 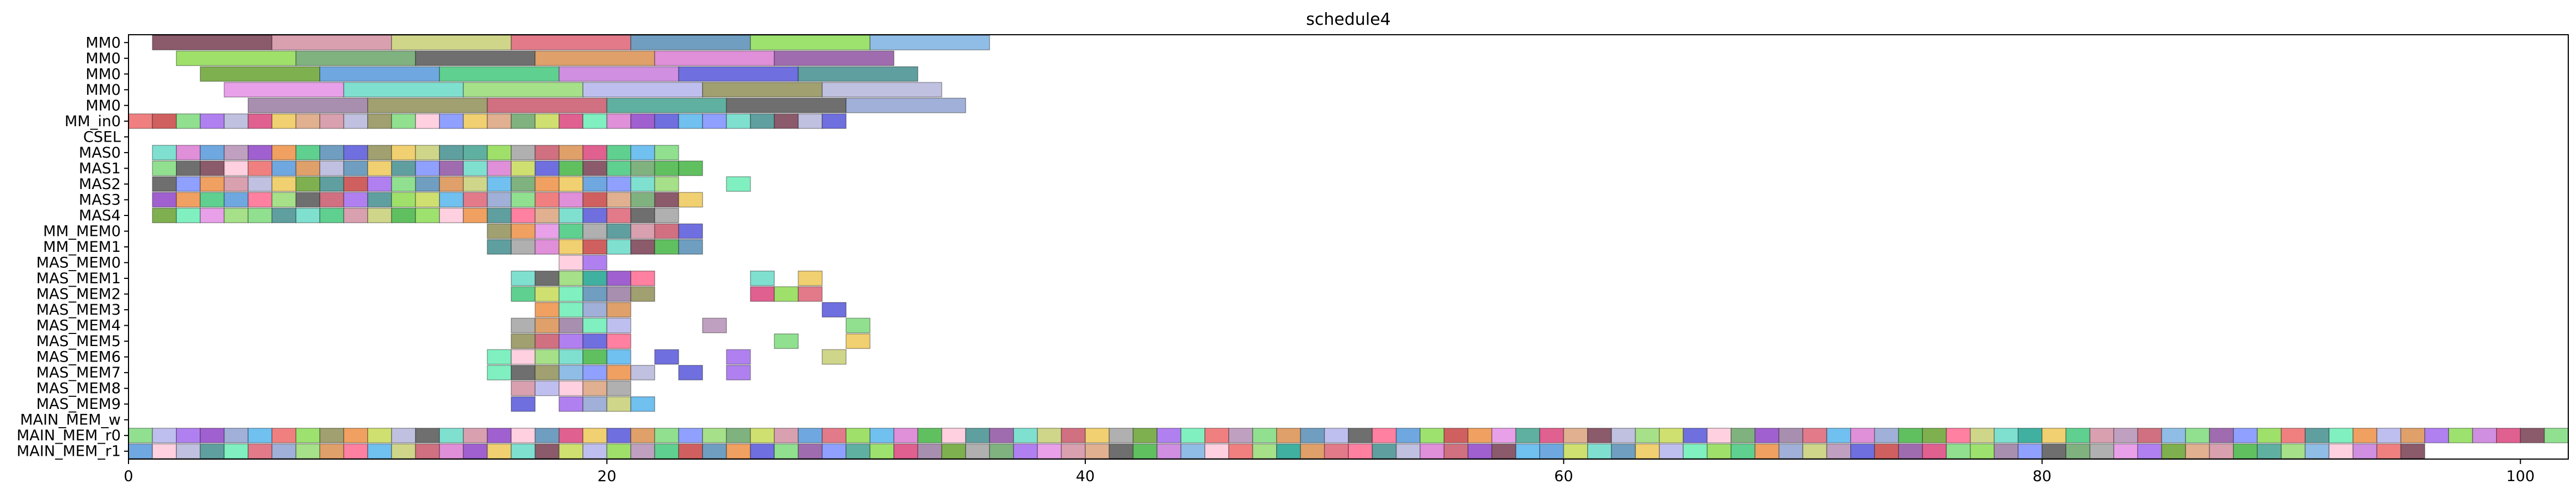 I want to click on row-label: MAS_MEM2, so click(x=78, y=294).